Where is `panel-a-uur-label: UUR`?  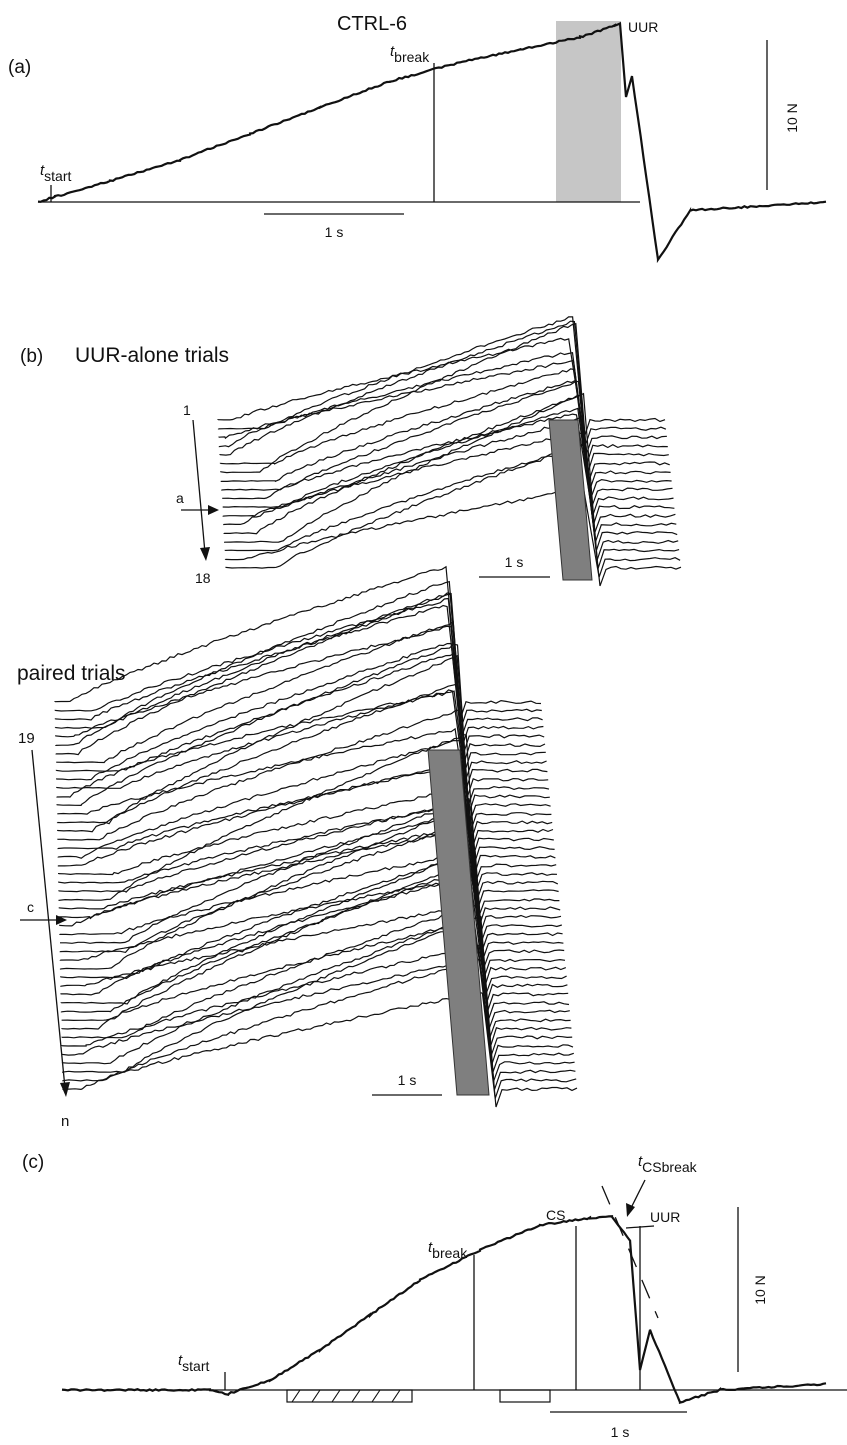
panel-a-uur-label: UUR is located at coordinates (643, 27).